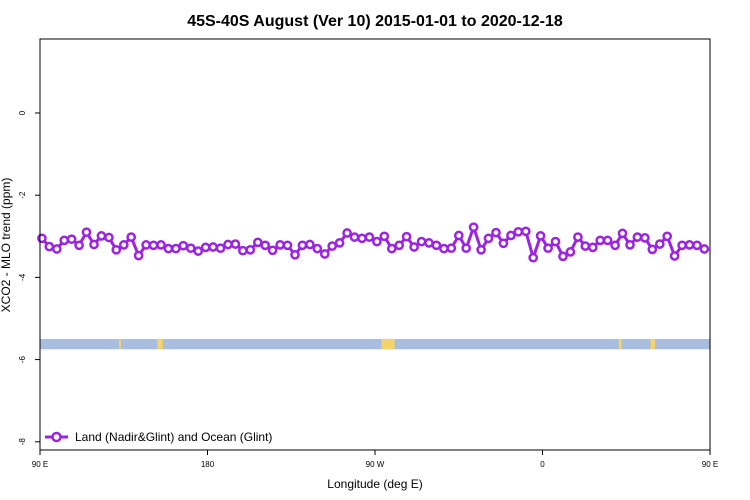 The image size is (750, 500). Describe the element at coordinates (208, 464) in the screenshot. I see `x-tick-label-1: 180` at that location.